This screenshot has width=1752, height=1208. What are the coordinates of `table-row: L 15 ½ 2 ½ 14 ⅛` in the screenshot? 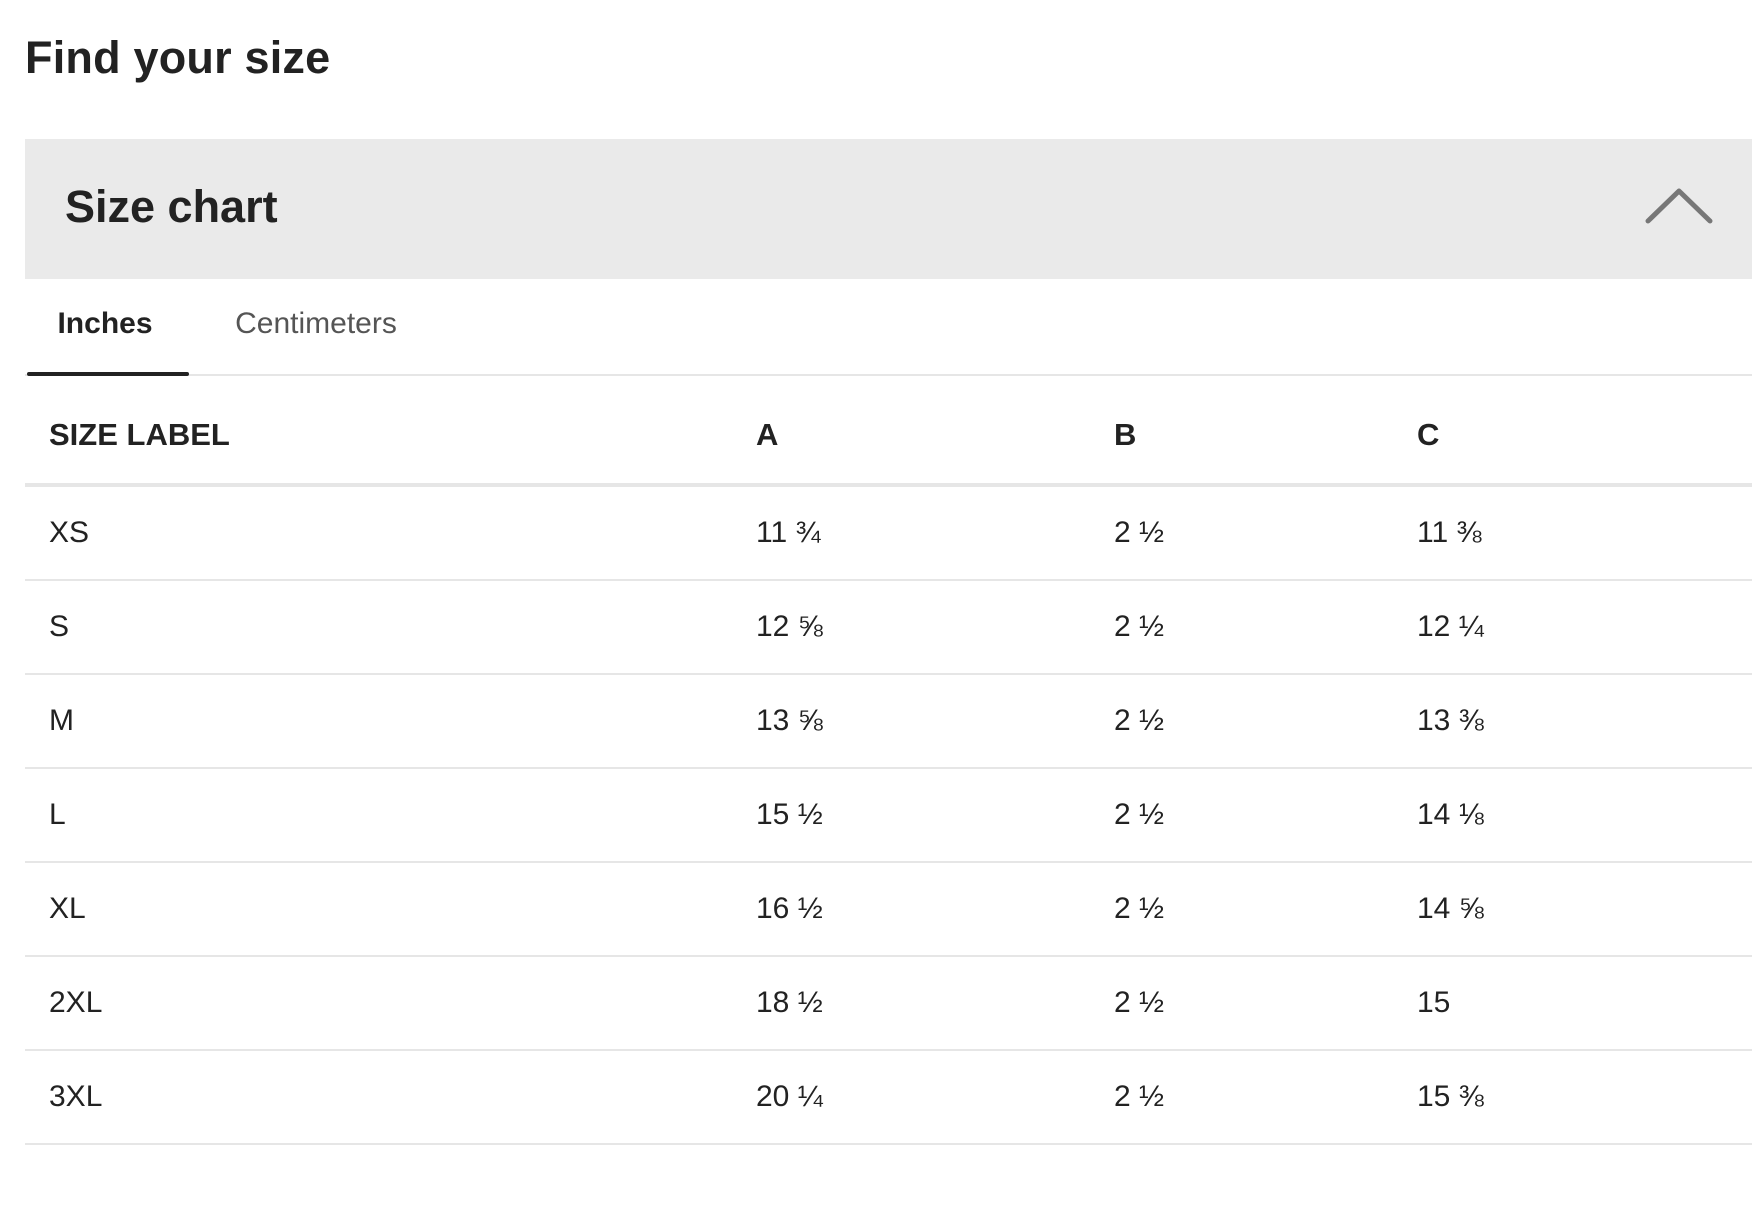 It's located at (888, 815).